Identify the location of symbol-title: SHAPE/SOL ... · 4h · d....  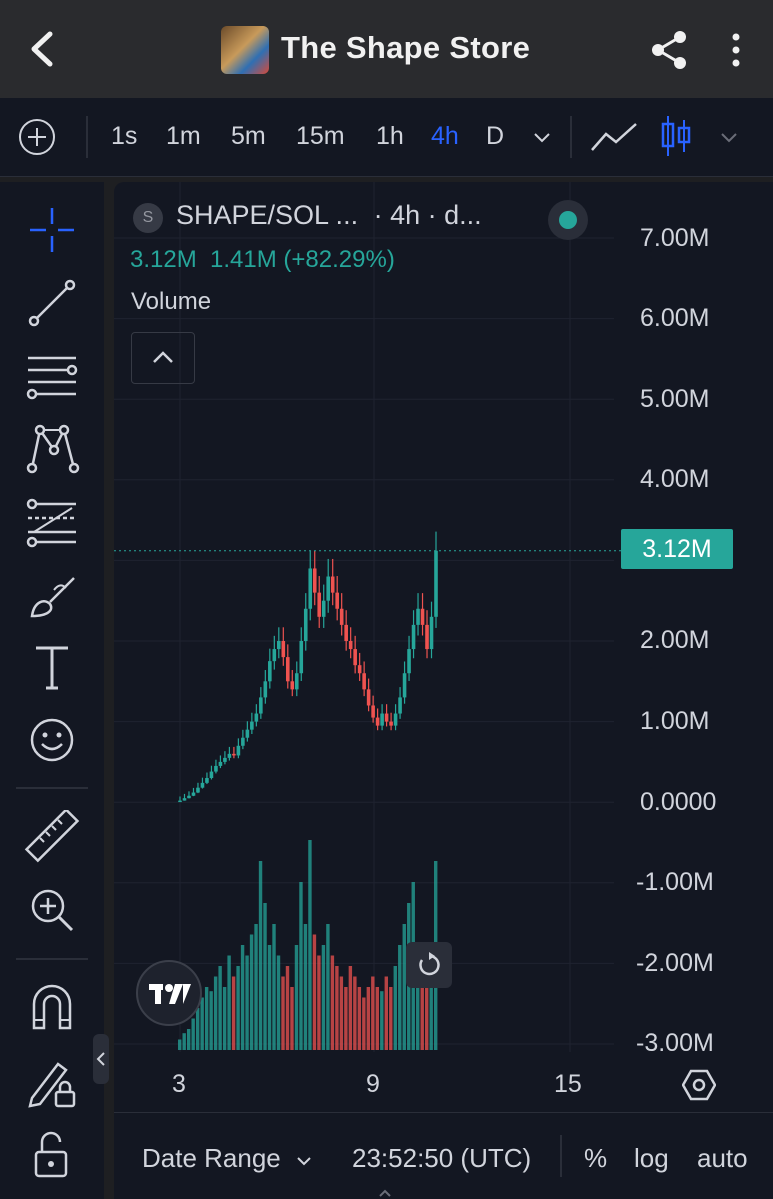
(329, 215).